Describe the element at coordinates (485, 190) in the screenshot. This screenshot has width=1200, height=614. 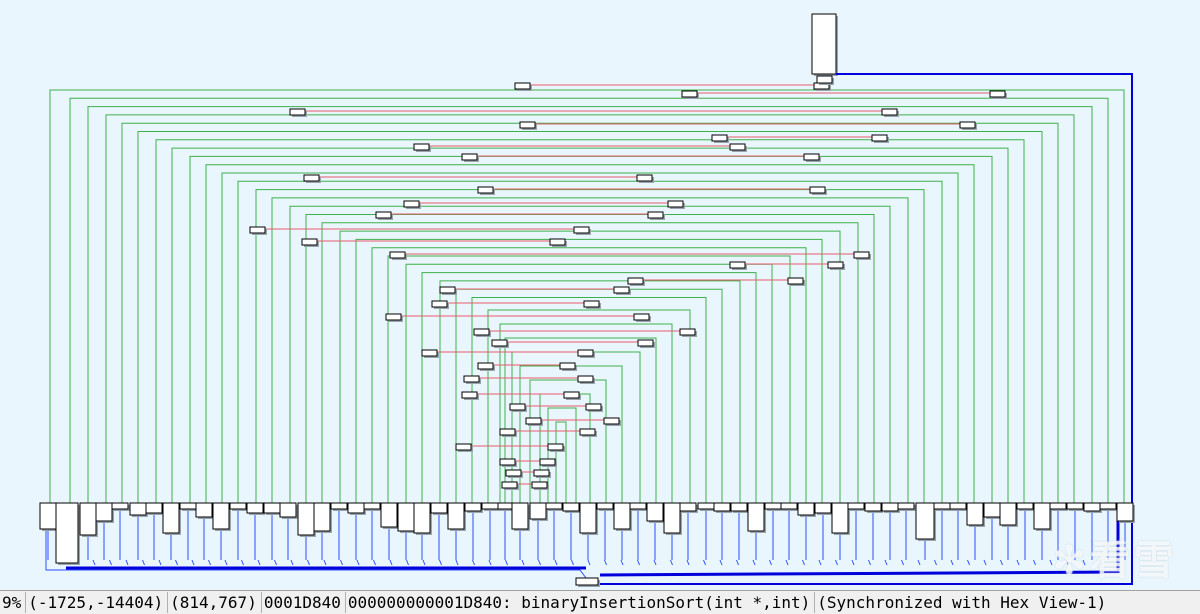
I see `graph-node-block-a8` at that location.